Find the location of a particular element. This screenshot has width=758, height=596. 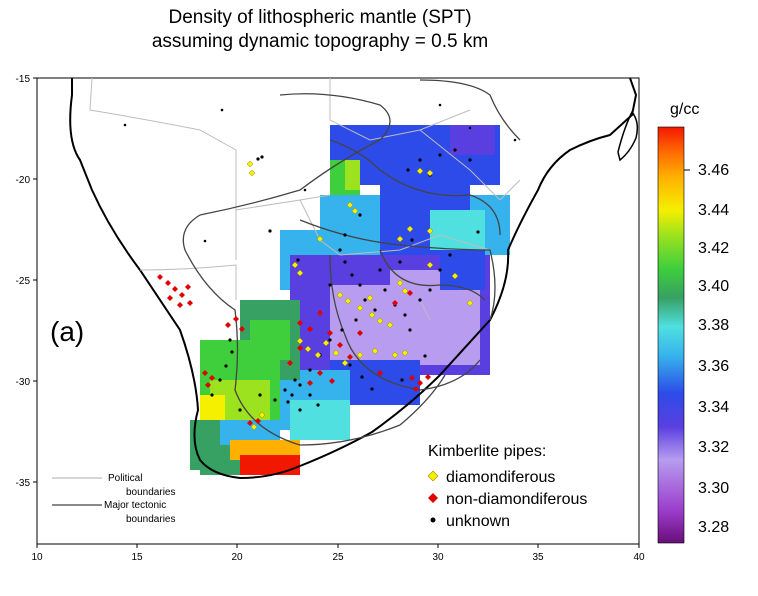

colorbar-tick-label: 3.36 is located at coordinates (713, 366).